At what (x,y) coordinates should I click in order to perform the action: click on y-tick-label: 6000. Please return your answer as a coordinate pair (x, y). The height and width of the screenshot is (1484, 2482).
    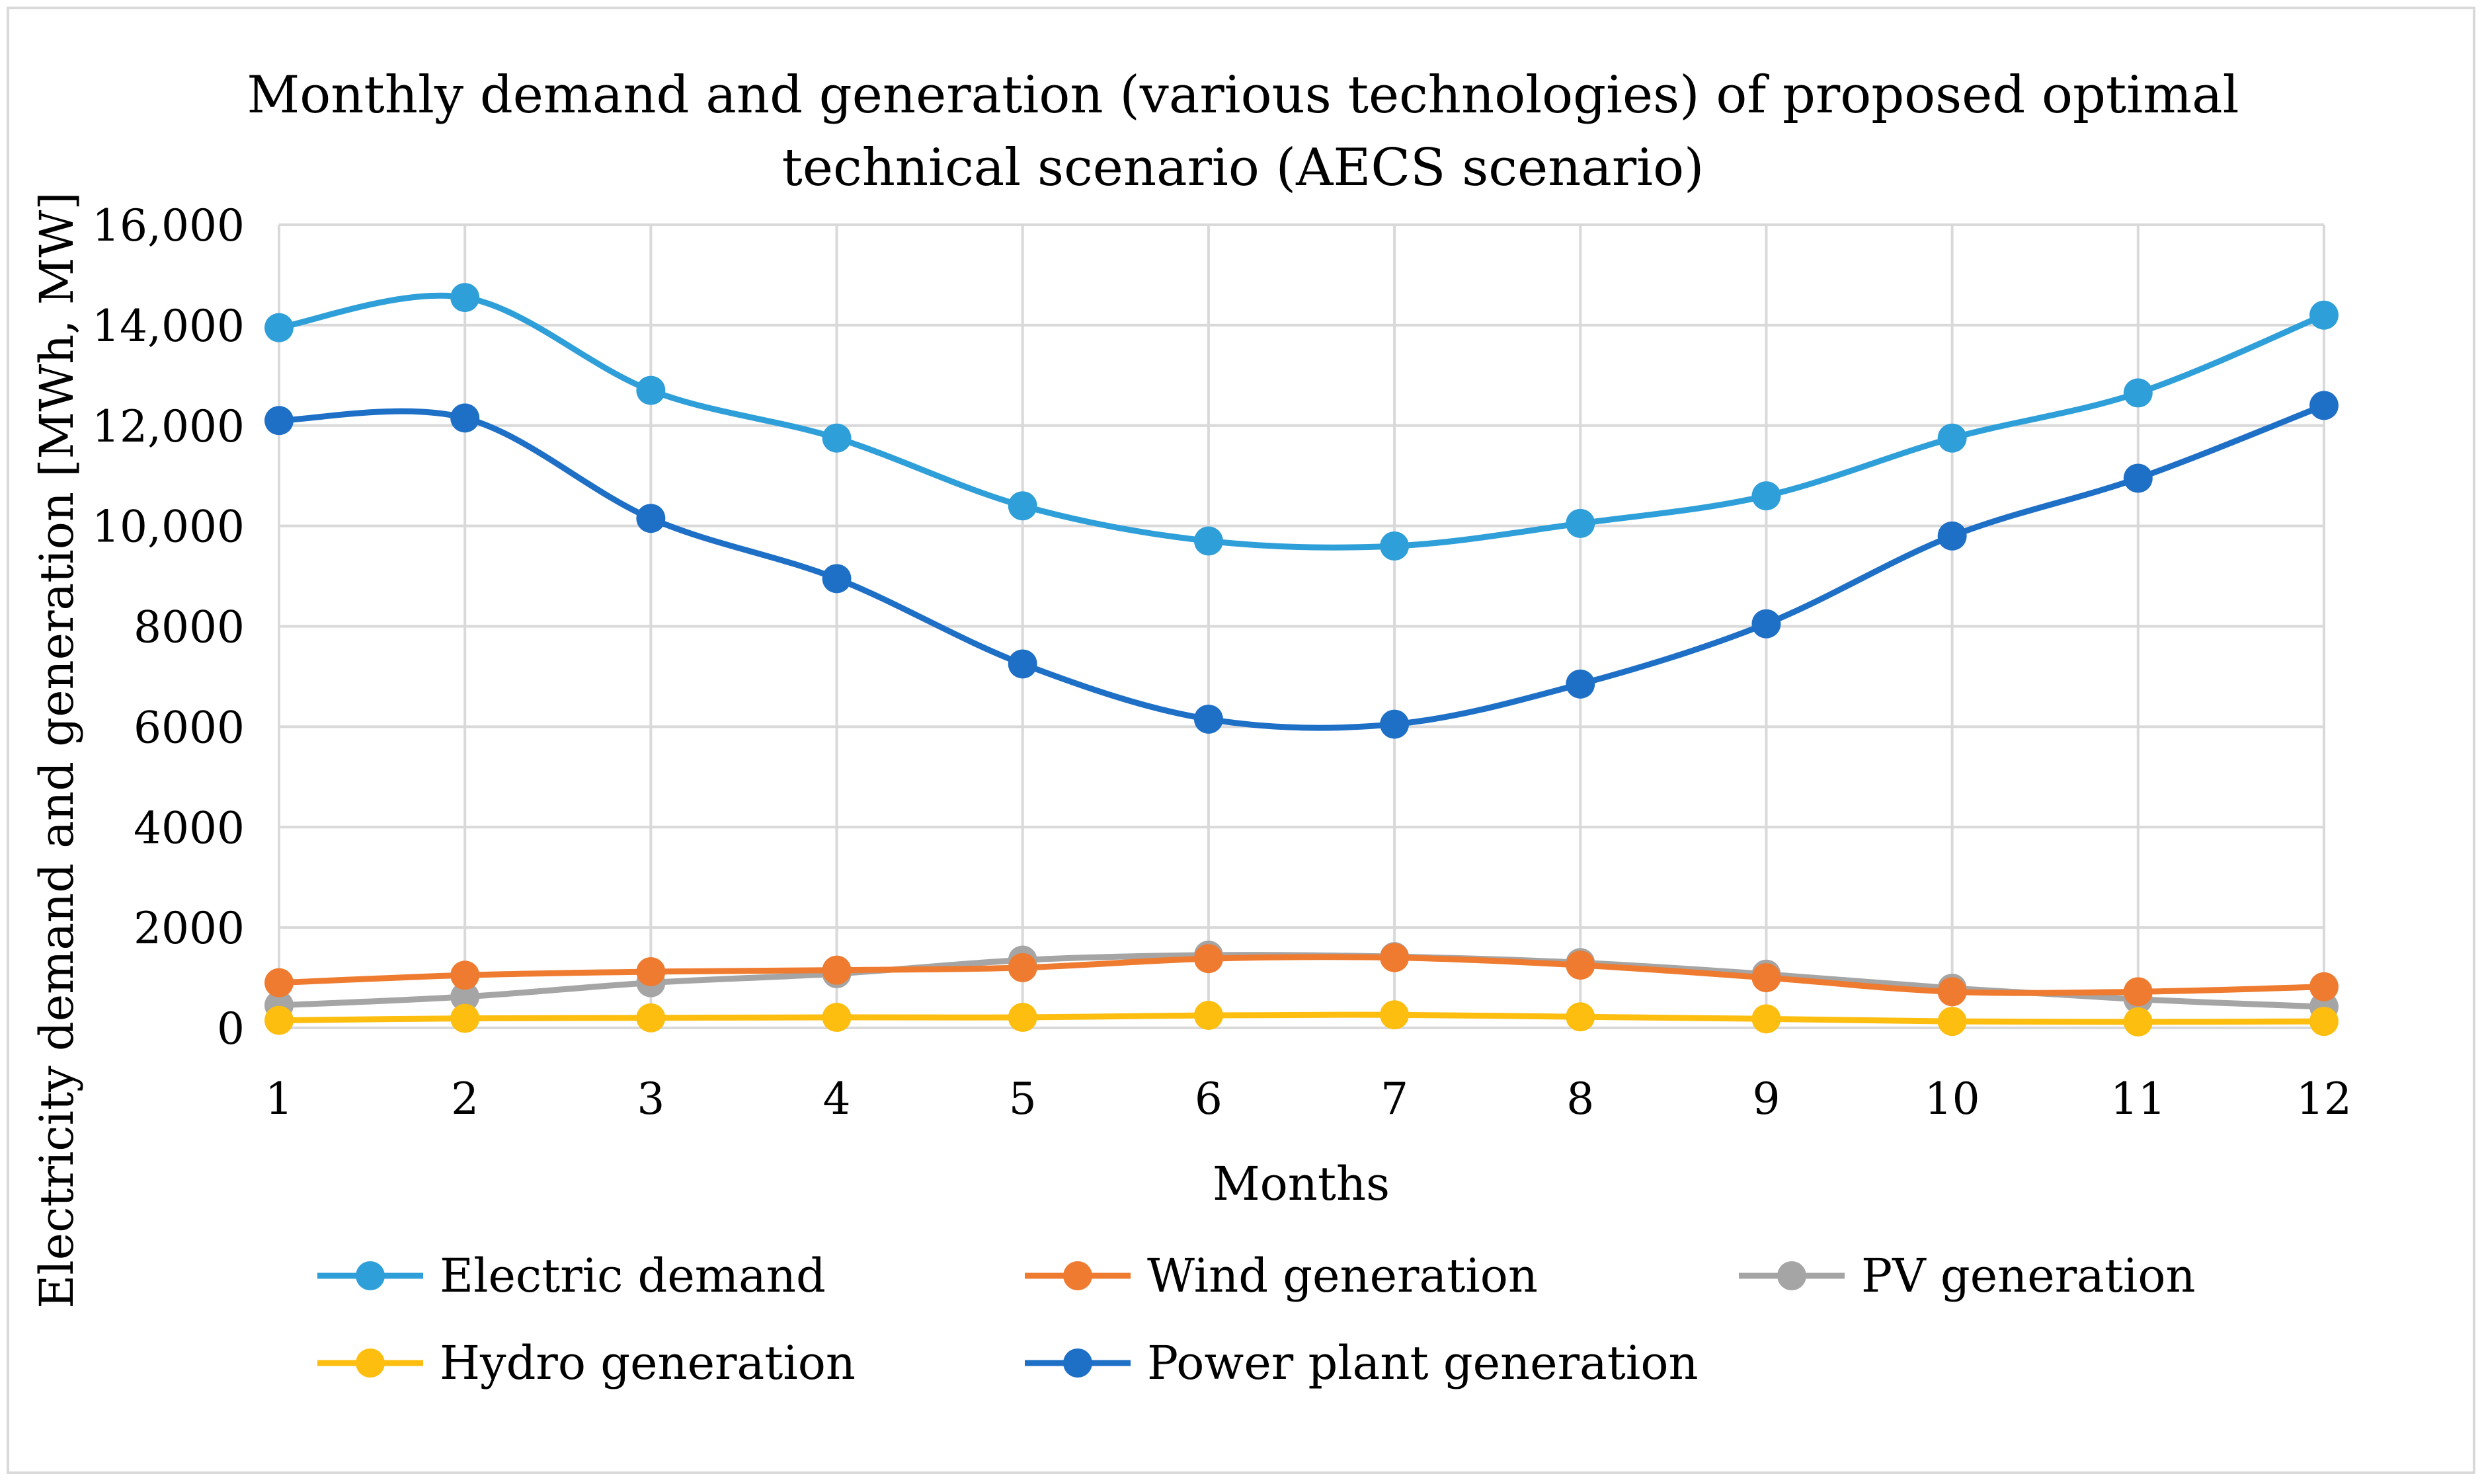
    Looking at the image, I should click on (189, 728).